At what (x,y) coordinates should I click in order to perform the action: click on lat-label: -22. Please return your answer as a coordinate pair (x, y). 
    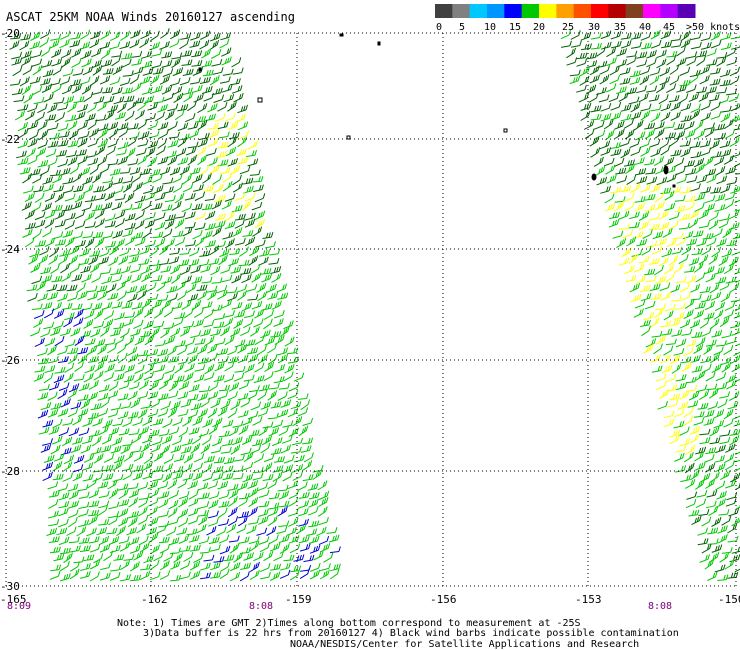
    Looking at the image, I should click on (10, 139).